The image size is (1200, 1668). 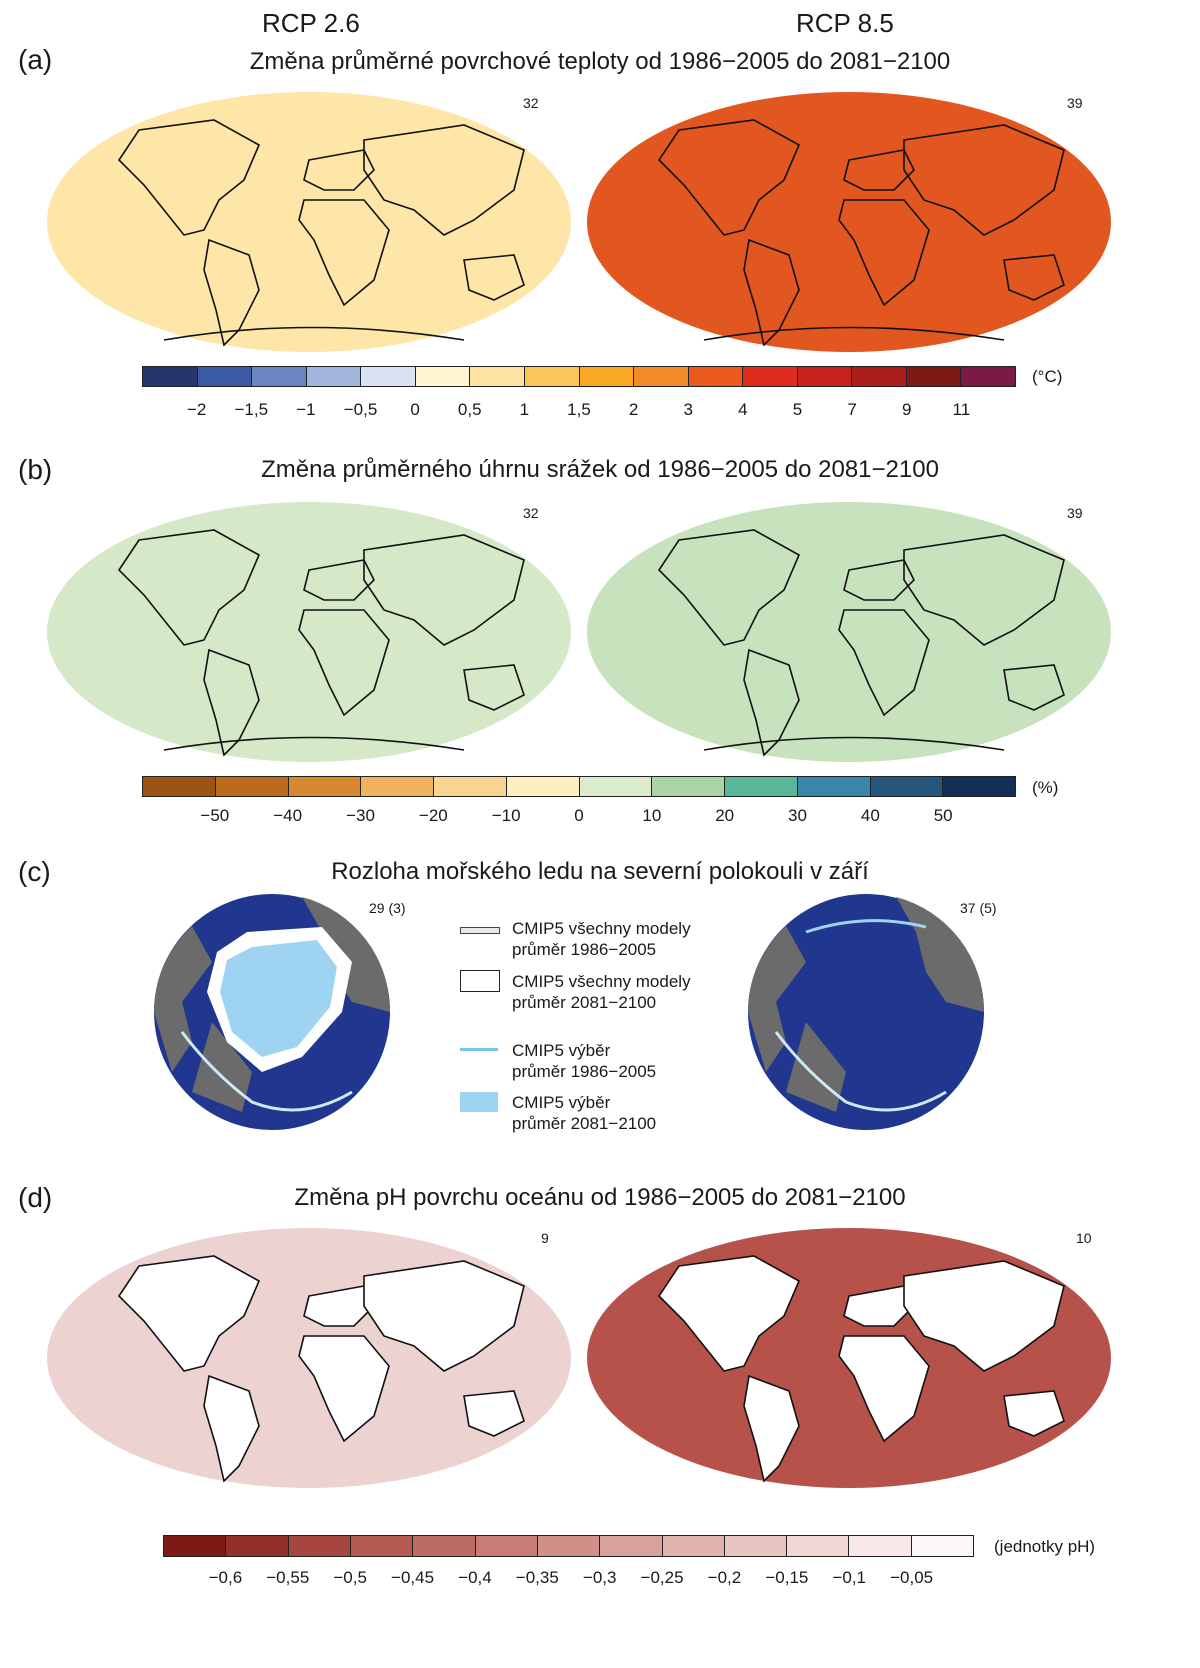 I want to click on panel-b-label: (b), so click(x=35, y=469).